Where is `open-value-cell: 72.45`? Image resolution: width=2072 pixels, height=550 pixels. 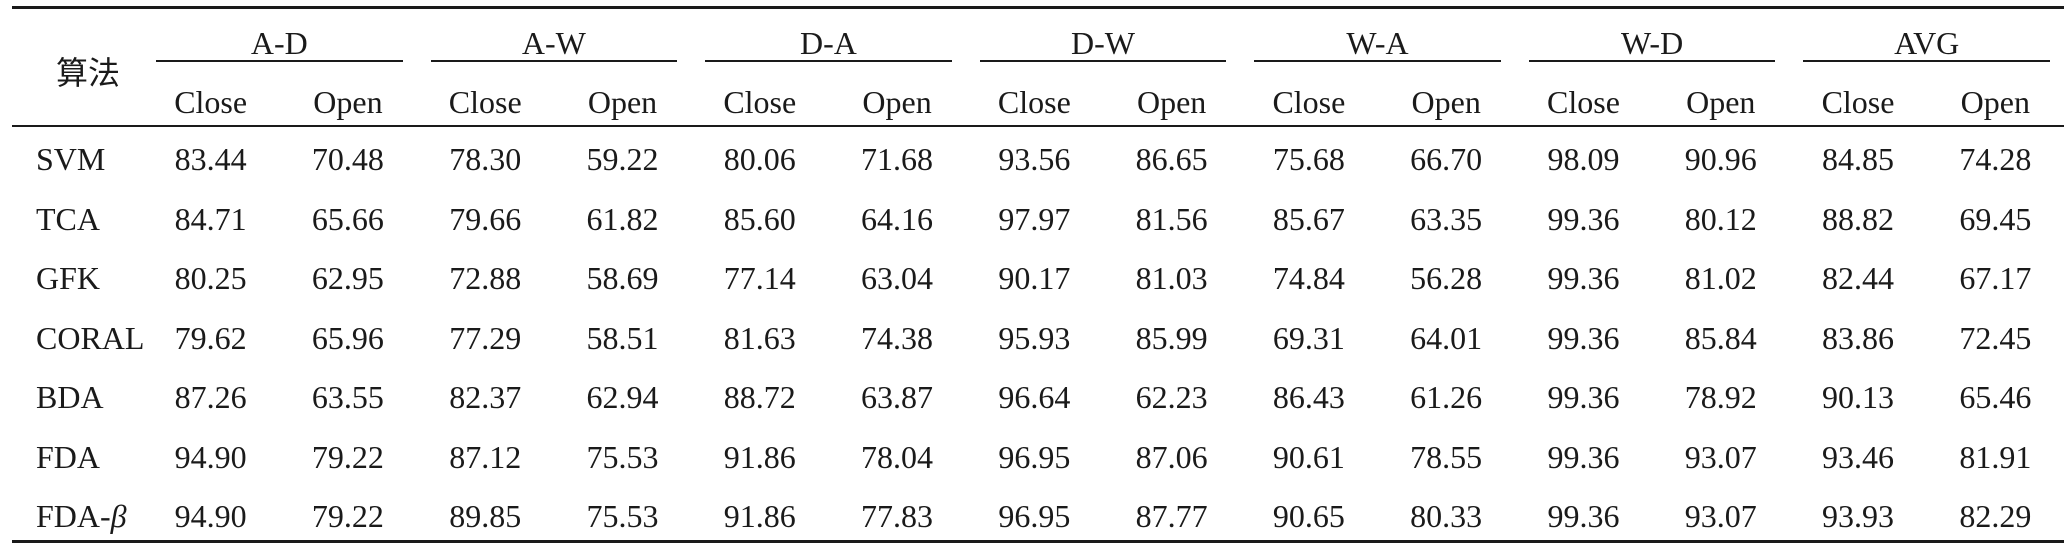
open-value-cell: 72.45 is located at coordinates (1995, 337).